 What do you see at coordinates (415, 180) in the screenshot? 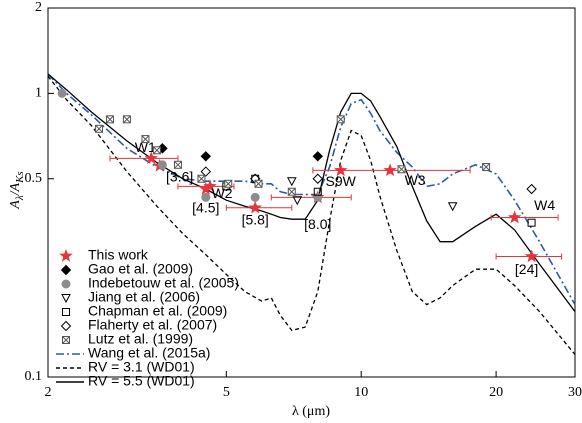
I see `point-label: W3` at bounding box center [415, 180].